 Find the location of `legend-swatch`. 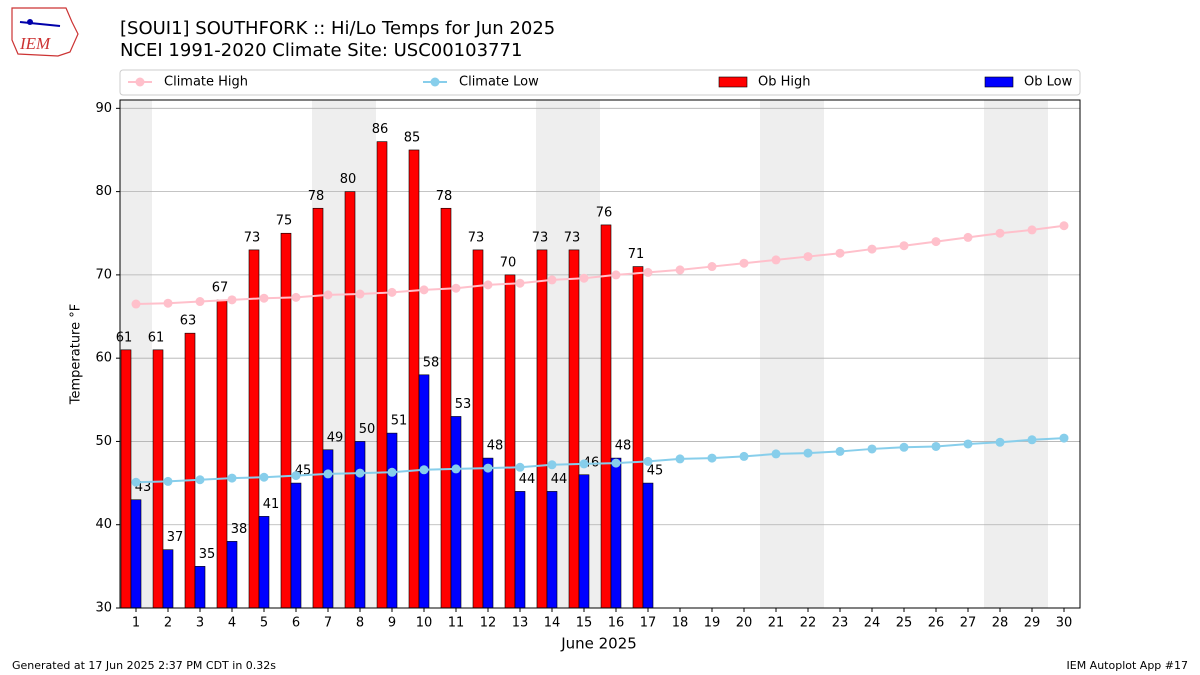

legend-swatch is located at coordinates (733, 82).